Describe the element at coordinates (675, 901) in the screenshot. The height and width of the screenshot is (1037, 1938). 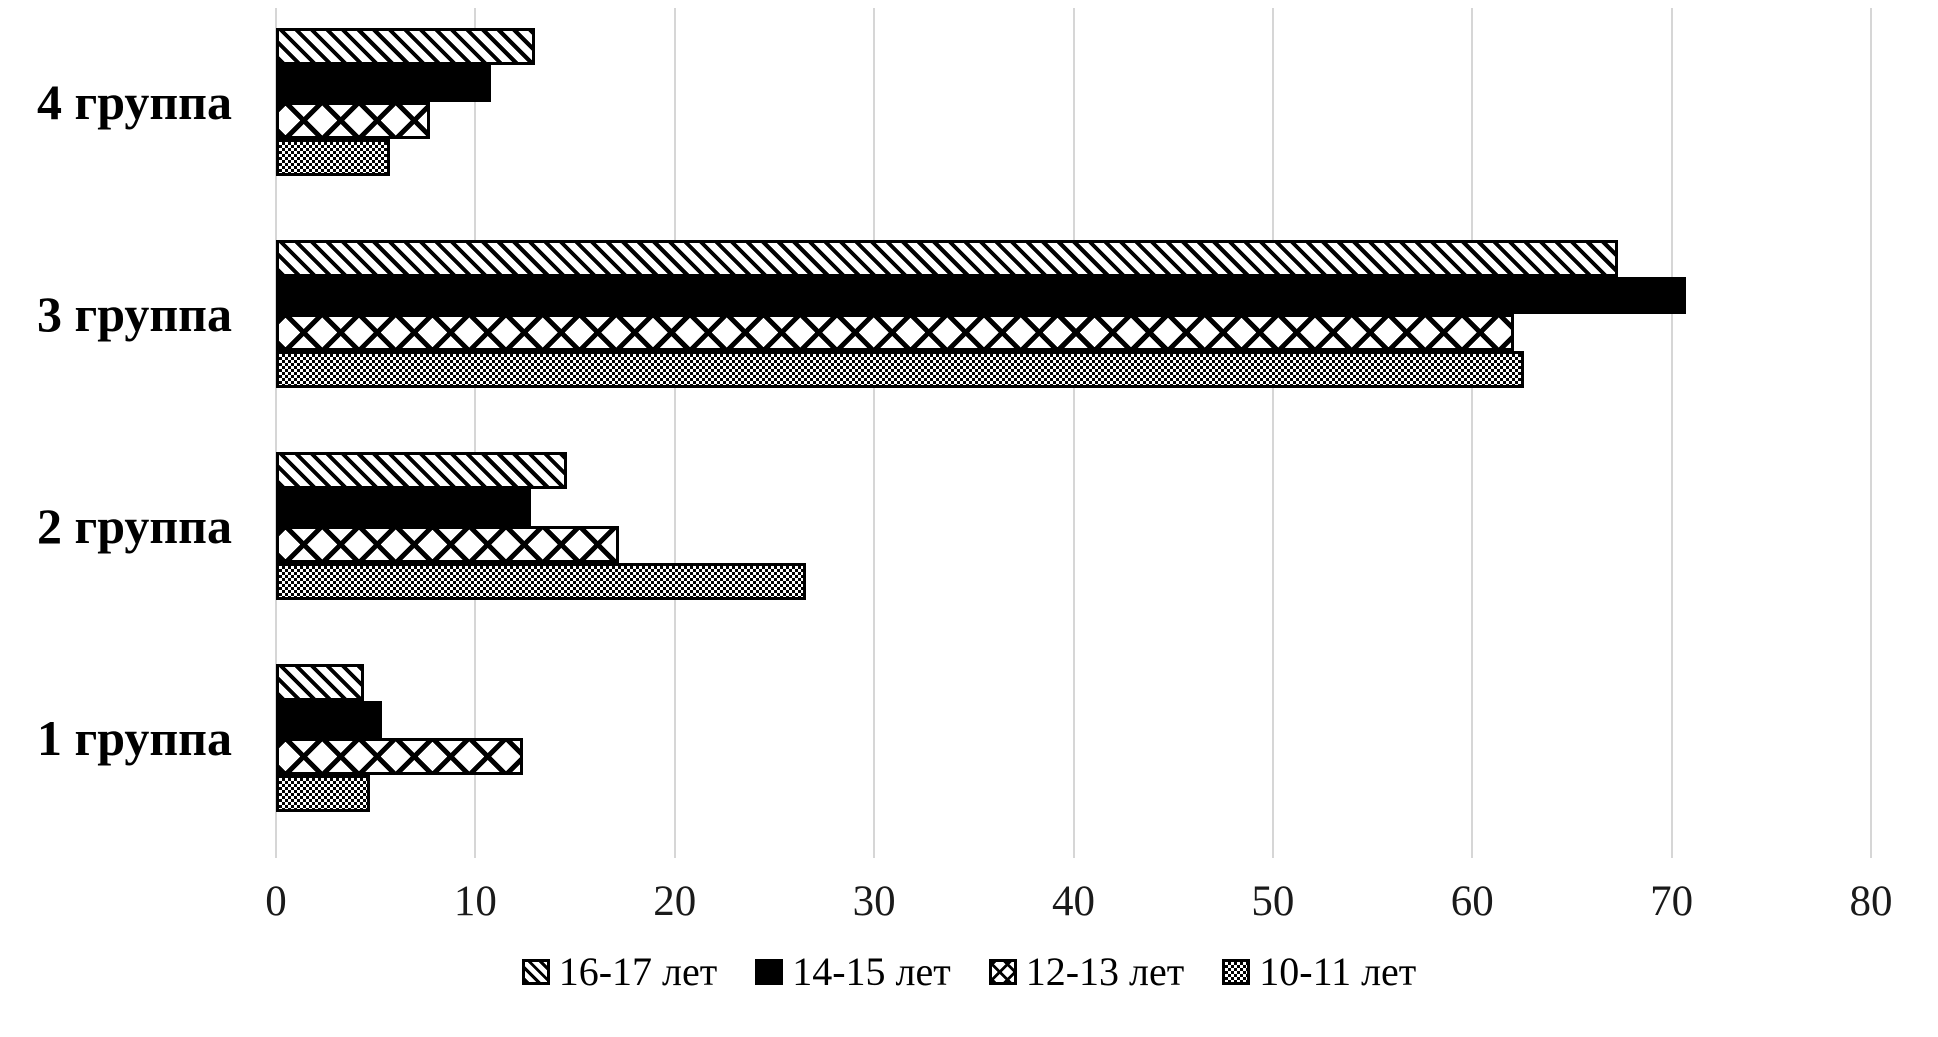
I see `x-tick-label-20: 20` at that location.